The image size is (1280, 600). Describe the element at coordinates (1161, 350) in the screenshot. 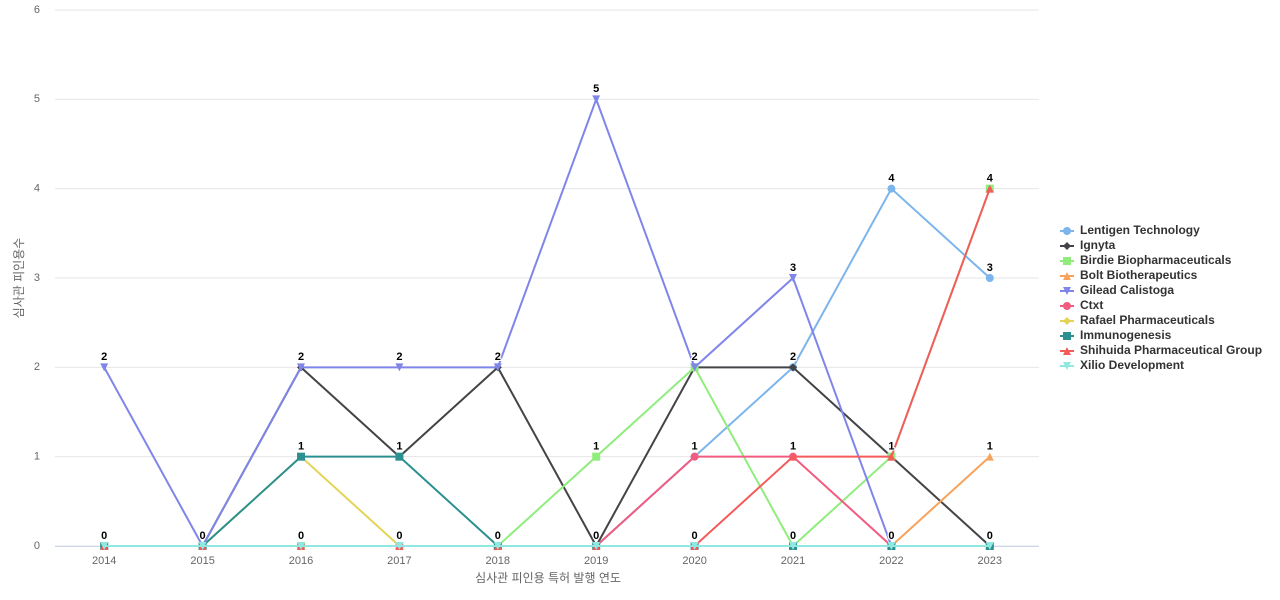

I see `legend-item: Shihuida Pharmaceutical Group` at that location.